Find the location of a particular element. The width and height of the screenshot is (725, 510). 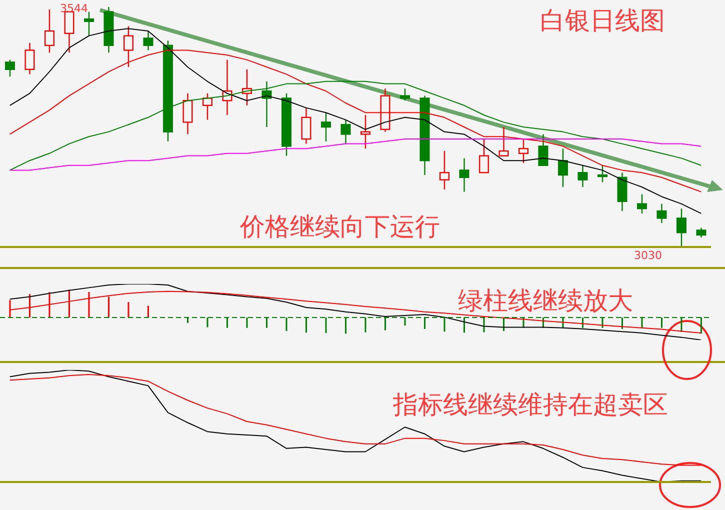

annotation: 3544 is located at coordinates (74, 9).